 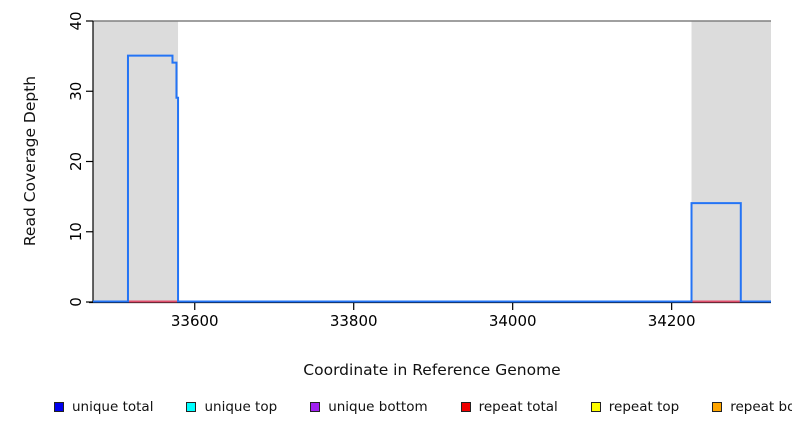 What do you see at coordinates (76, 231) in the screenshot?
I see `y-tick-label: 10` at bounding box center [76, 231].